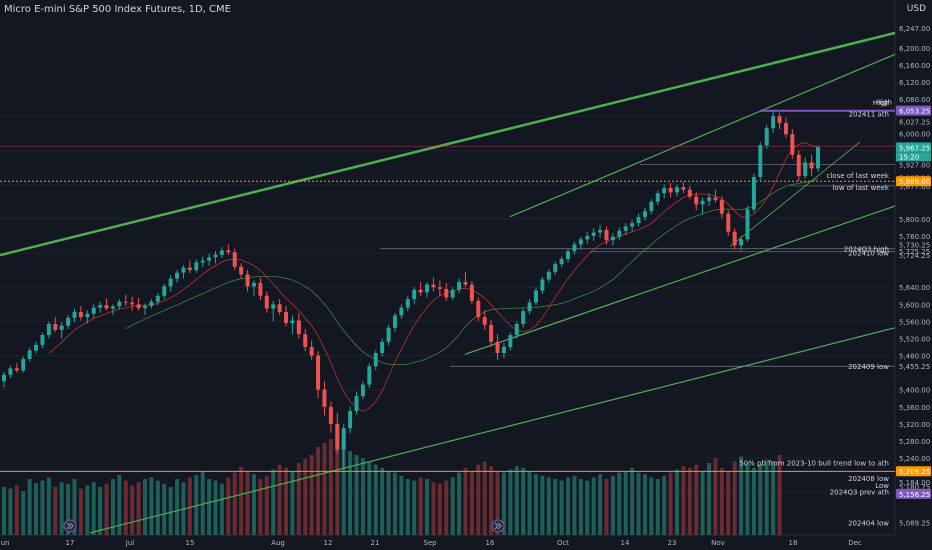 Image resolution: width=932 pixels, height=550 pixels. I want to click on time-axis: Jun 17 Jul 15 Aug 12 21 Sep 16 Oct 14 23 Nov 18 Dec, so click(431, 543).